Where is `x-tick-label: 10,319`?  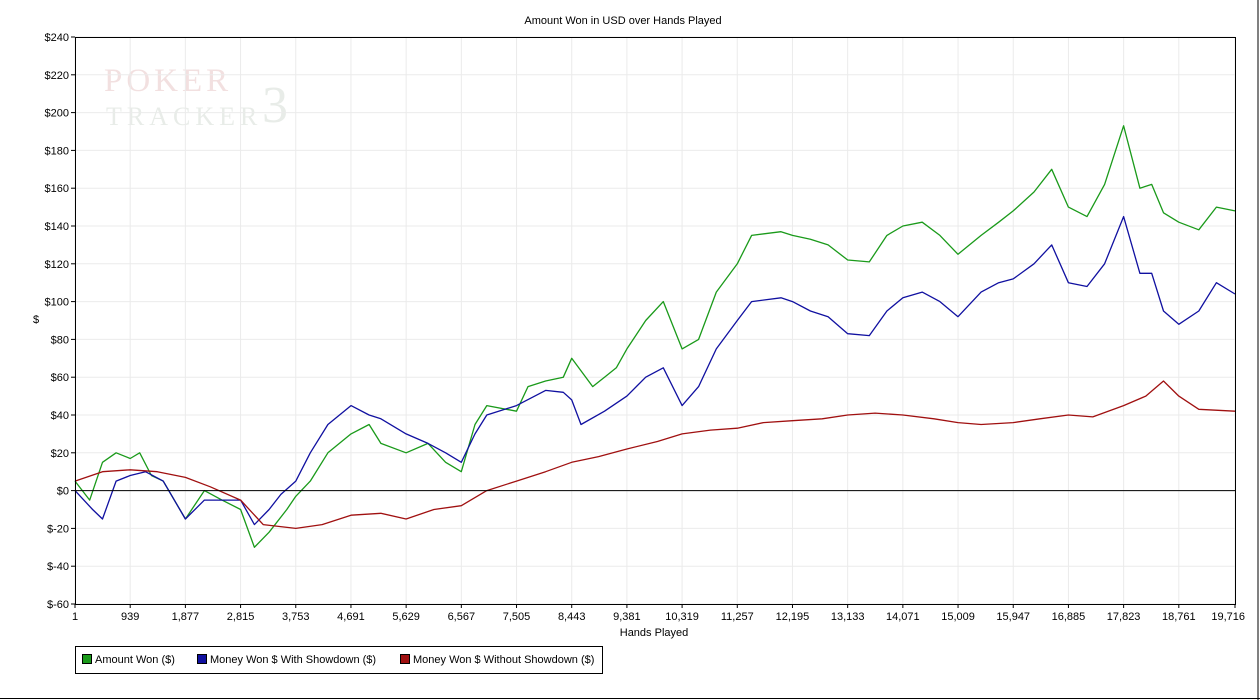 x-tick-label: 10,319 is located at coordinates (682, 617).